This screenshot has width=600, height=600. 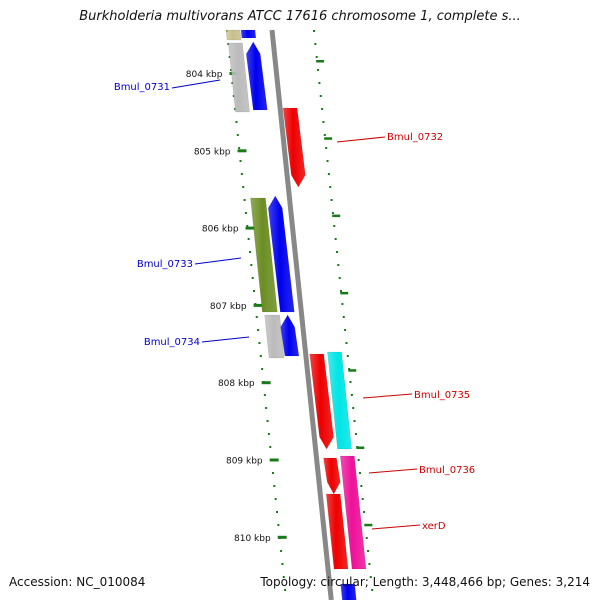 What do you see at coordinates (348, 591) in the screenshot?
I see `cds-bar-bottom` at bounding box center [348, 591].